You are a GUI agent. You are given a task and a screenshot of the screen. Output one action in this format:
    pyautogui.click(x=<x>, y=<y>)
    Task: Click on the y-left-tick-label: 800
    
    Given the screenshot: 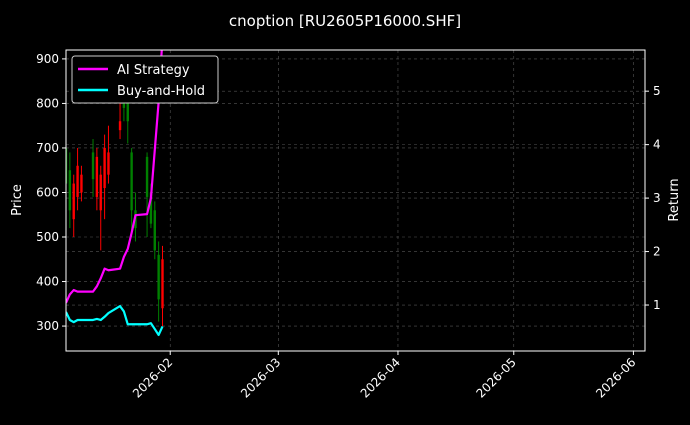 What is the action you would take?
    pyautogui.click(x=47, y=103)
    